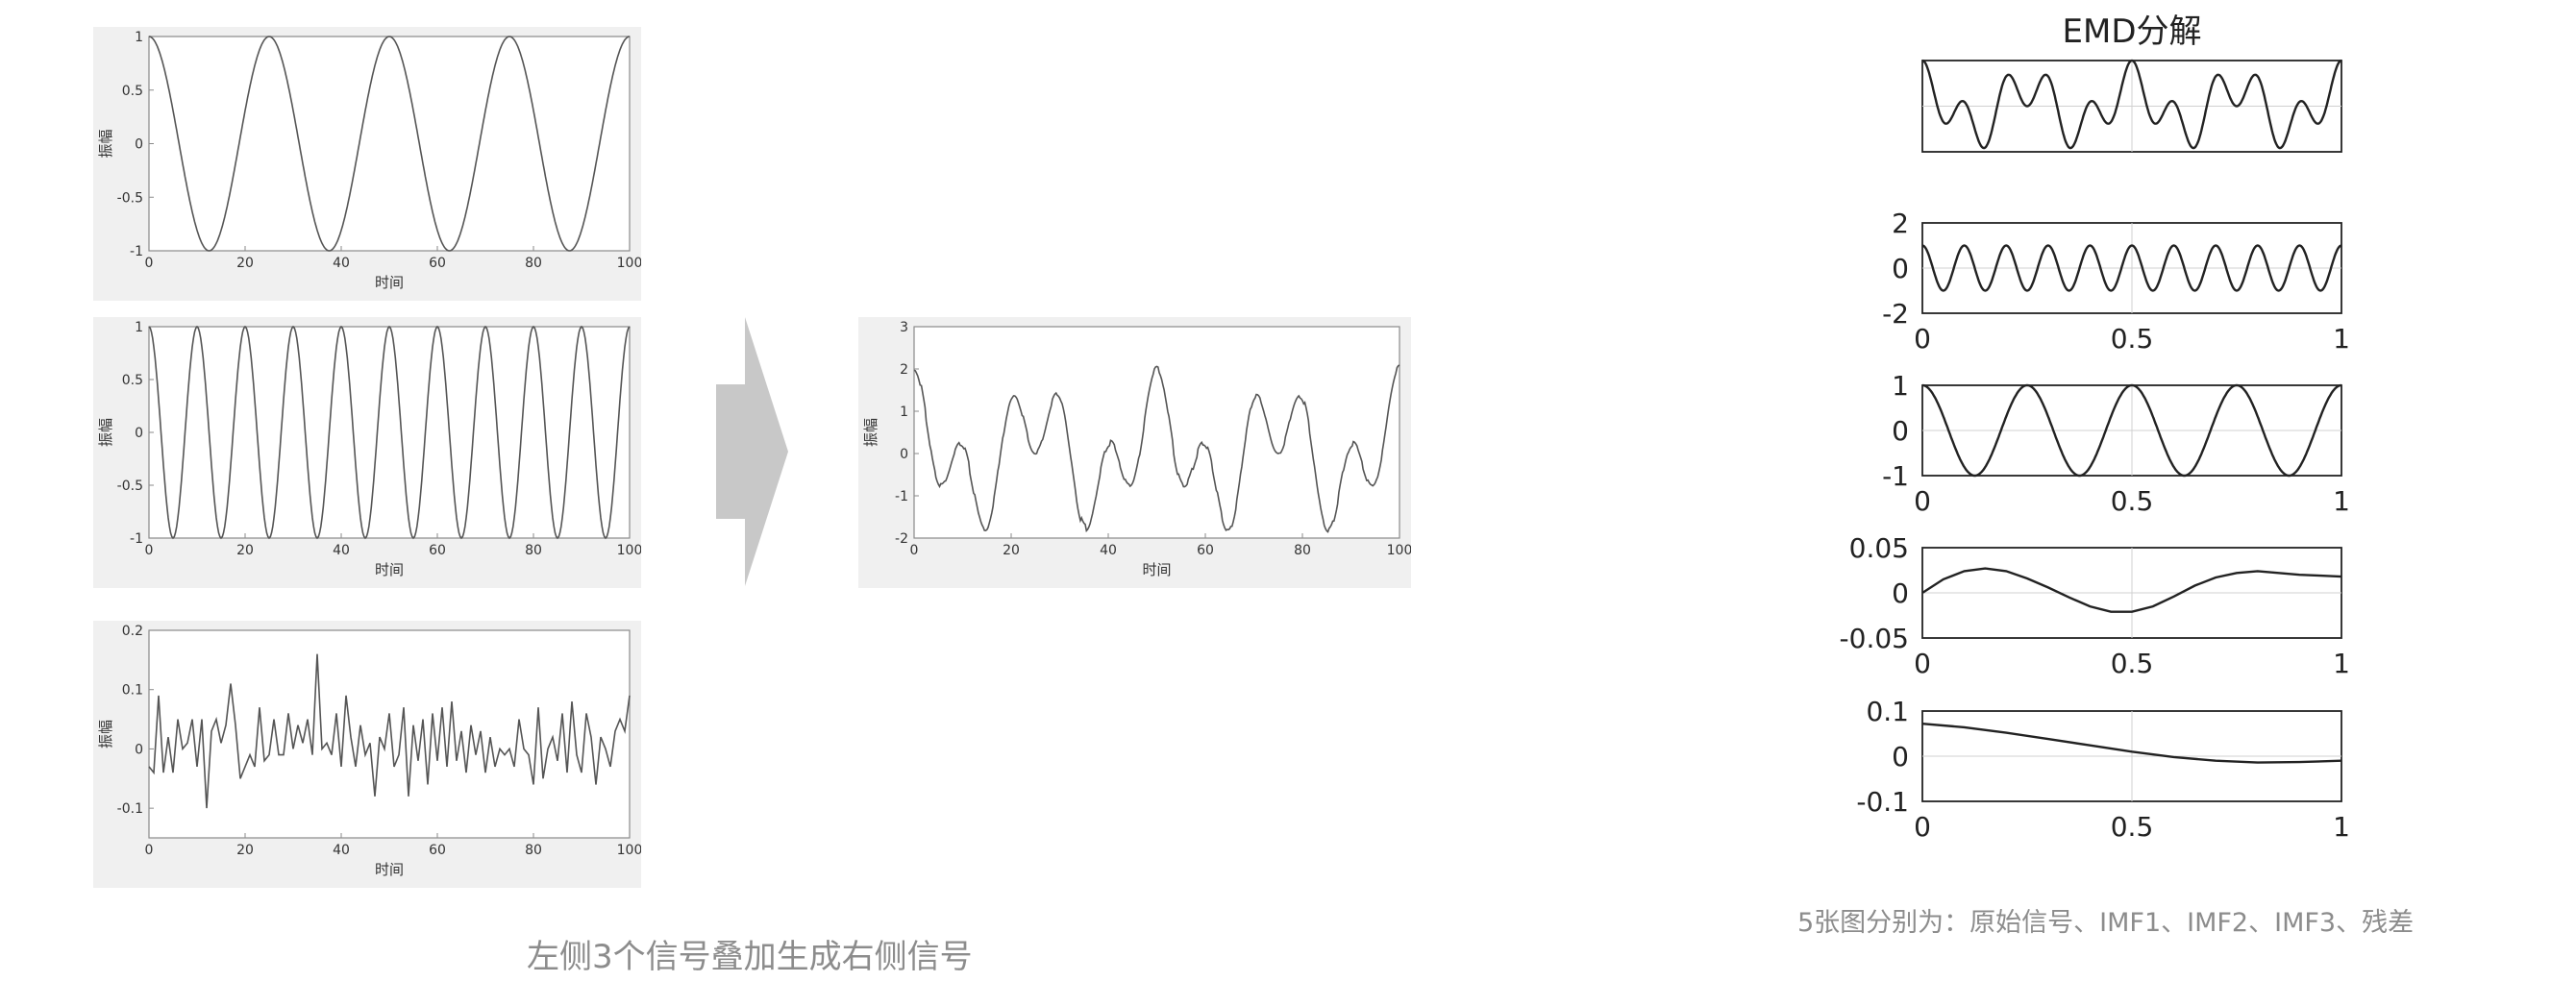  I want to click on emd-component-plot-2: 10-10 0.5 1, so click(2116, 443).